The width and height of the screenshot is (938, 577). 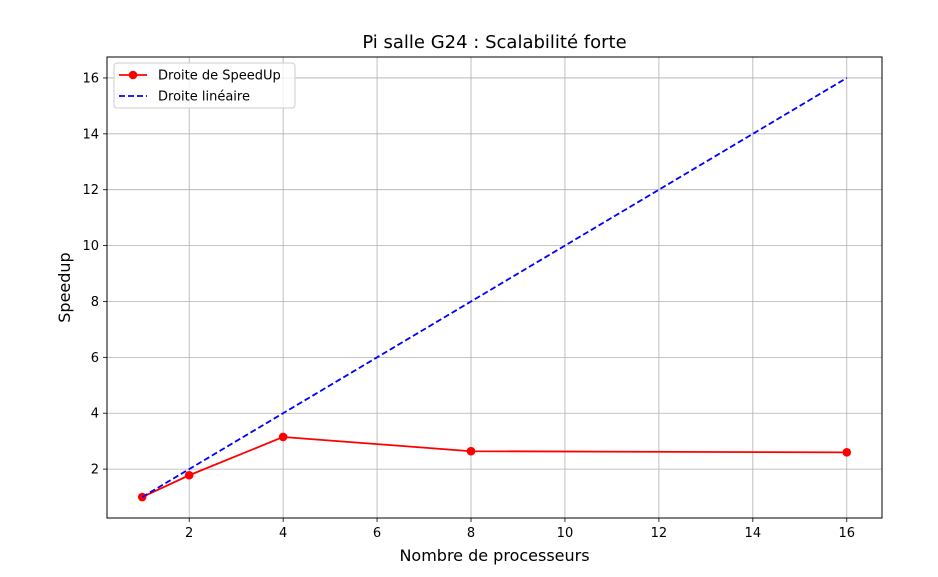 I want to click on x-tick-label: 2, so click(x=189, y=533).